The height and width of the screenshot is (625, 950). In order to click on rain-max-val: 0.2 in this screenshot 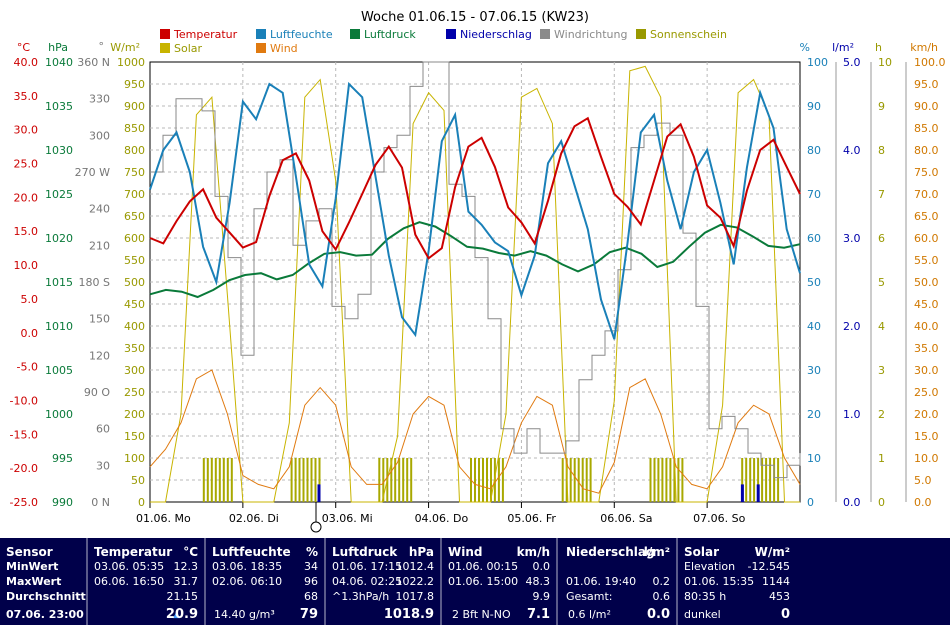, I will do `click(661, 581)`.